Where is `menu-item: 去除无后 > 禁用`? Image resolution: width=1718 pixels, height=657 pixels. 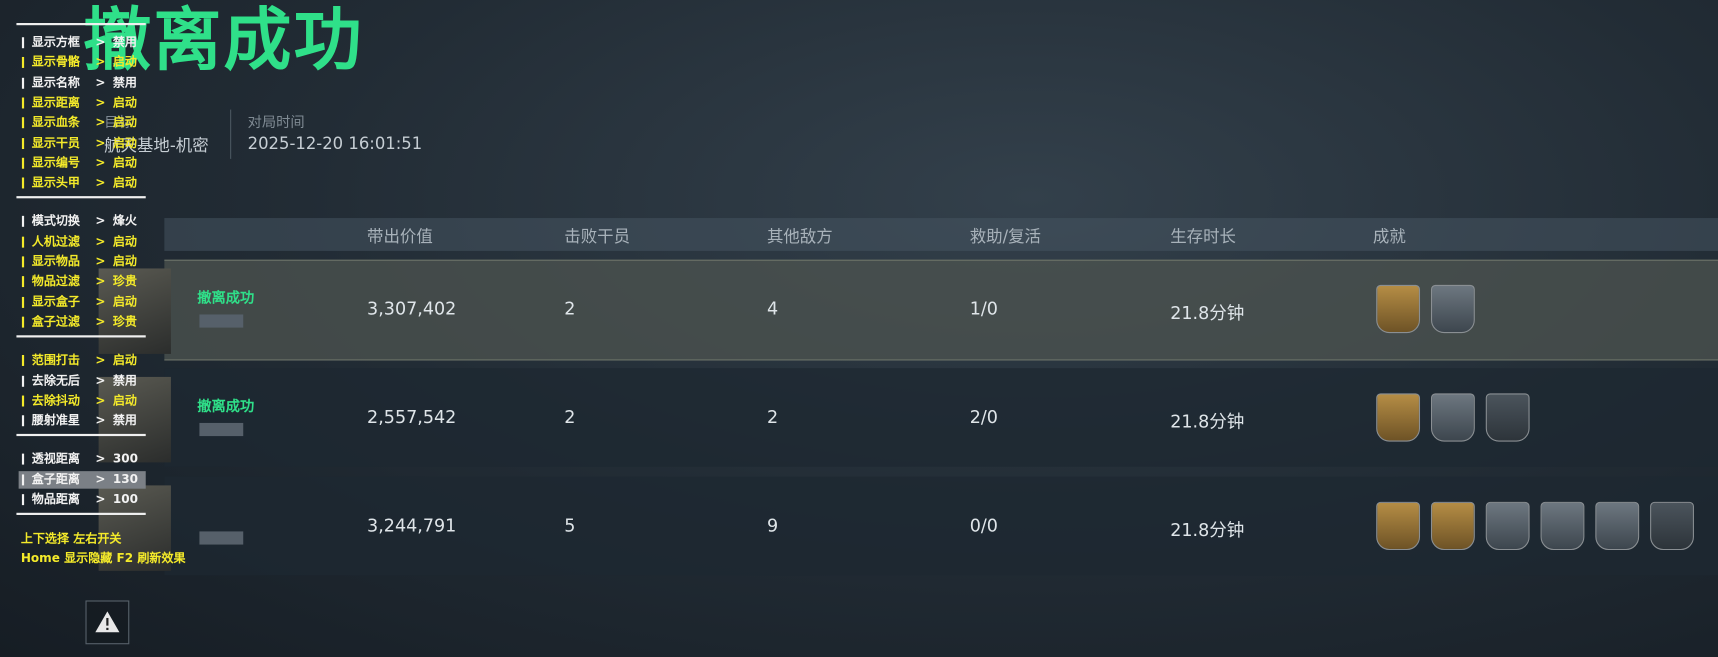
menu-item: 去除无后 > 禁用 is located at coordinates (82, 381).